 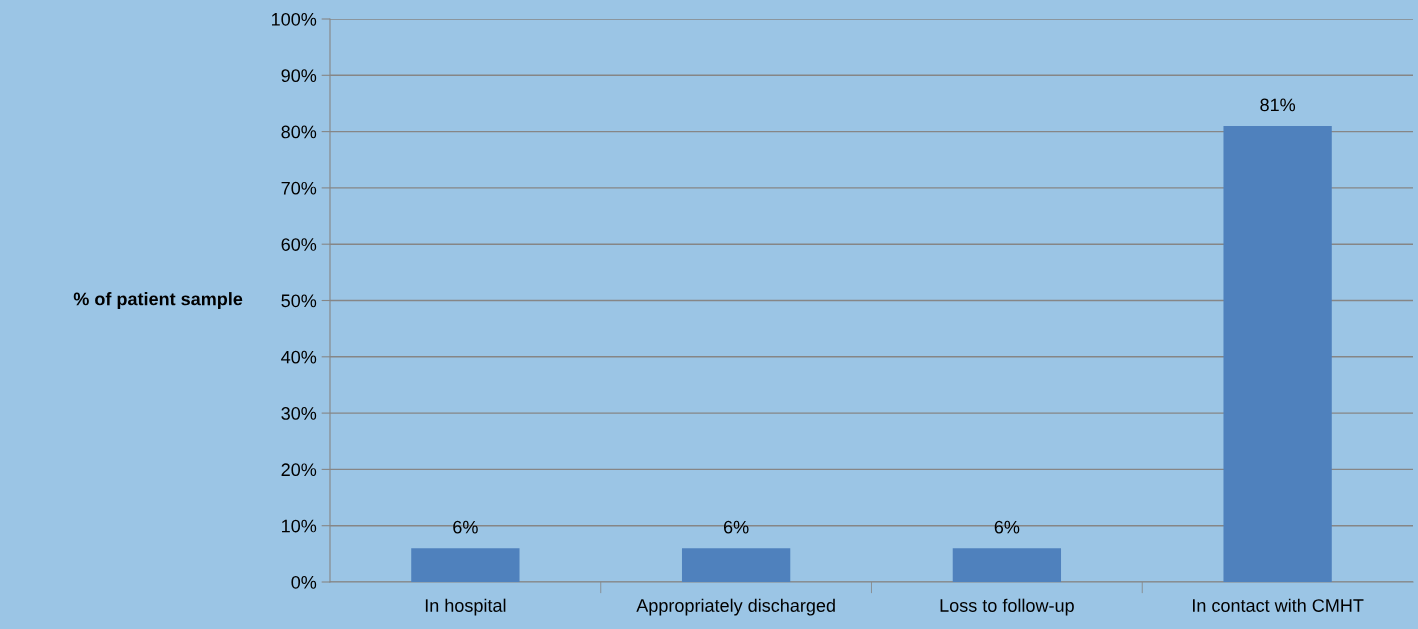 I want to click on y-tick-label: 90%, so click(x=299, y=76).